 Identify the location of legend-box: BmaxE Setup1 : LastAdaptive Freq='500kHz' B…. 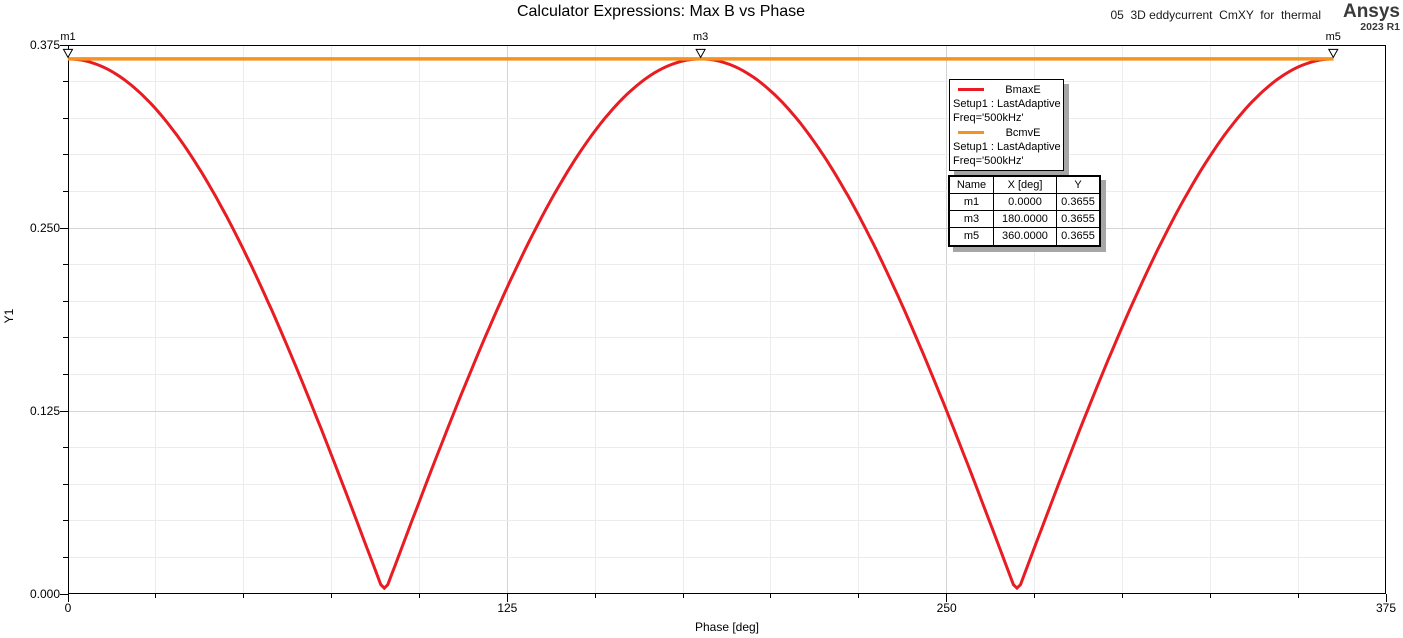
(1006, 125).